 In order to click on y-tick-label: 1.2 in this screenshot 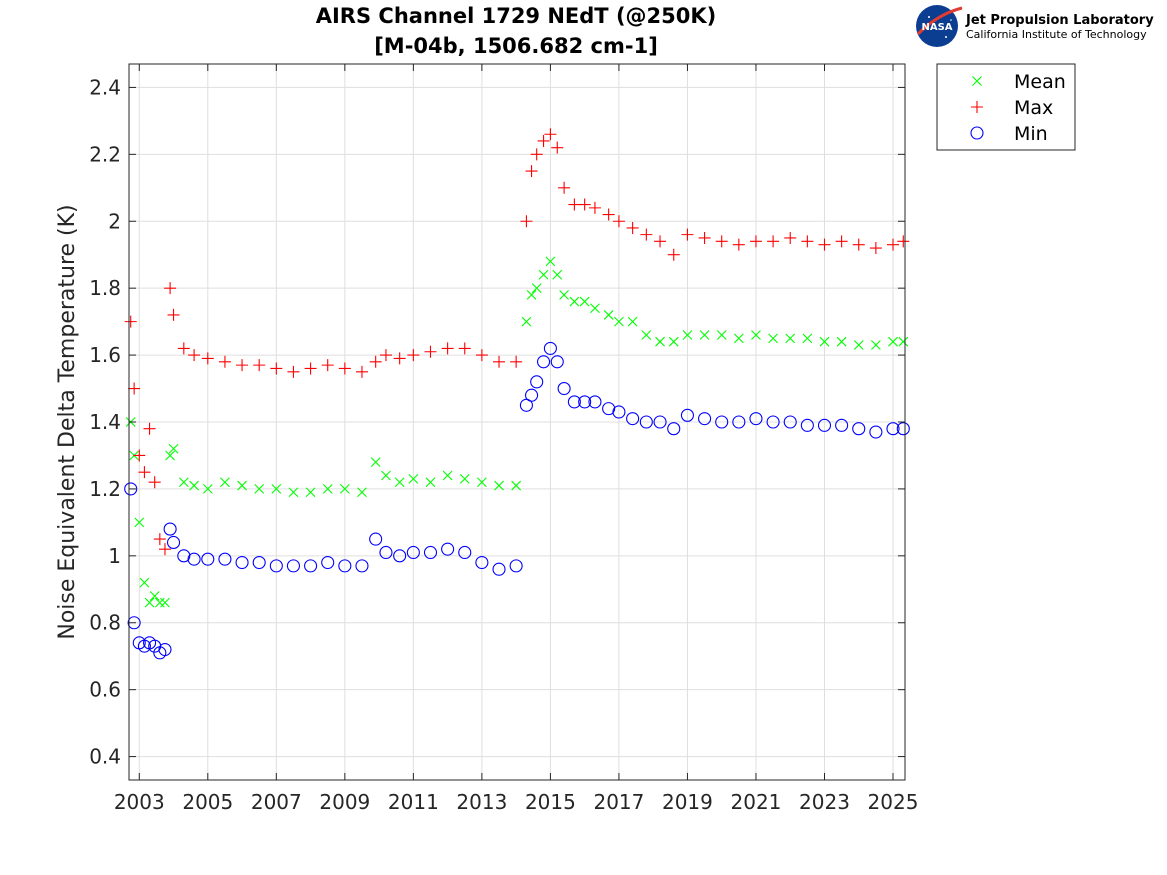, I will do `click(105, 489)`.